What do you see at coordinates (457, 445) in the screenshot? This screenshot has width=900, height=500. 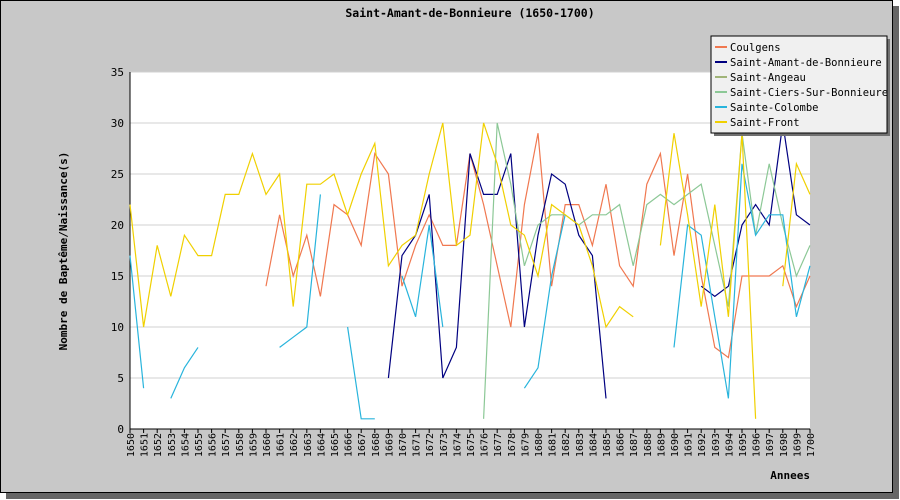 I see `x-tick-label: 1674` at bounding box center [457, 445].